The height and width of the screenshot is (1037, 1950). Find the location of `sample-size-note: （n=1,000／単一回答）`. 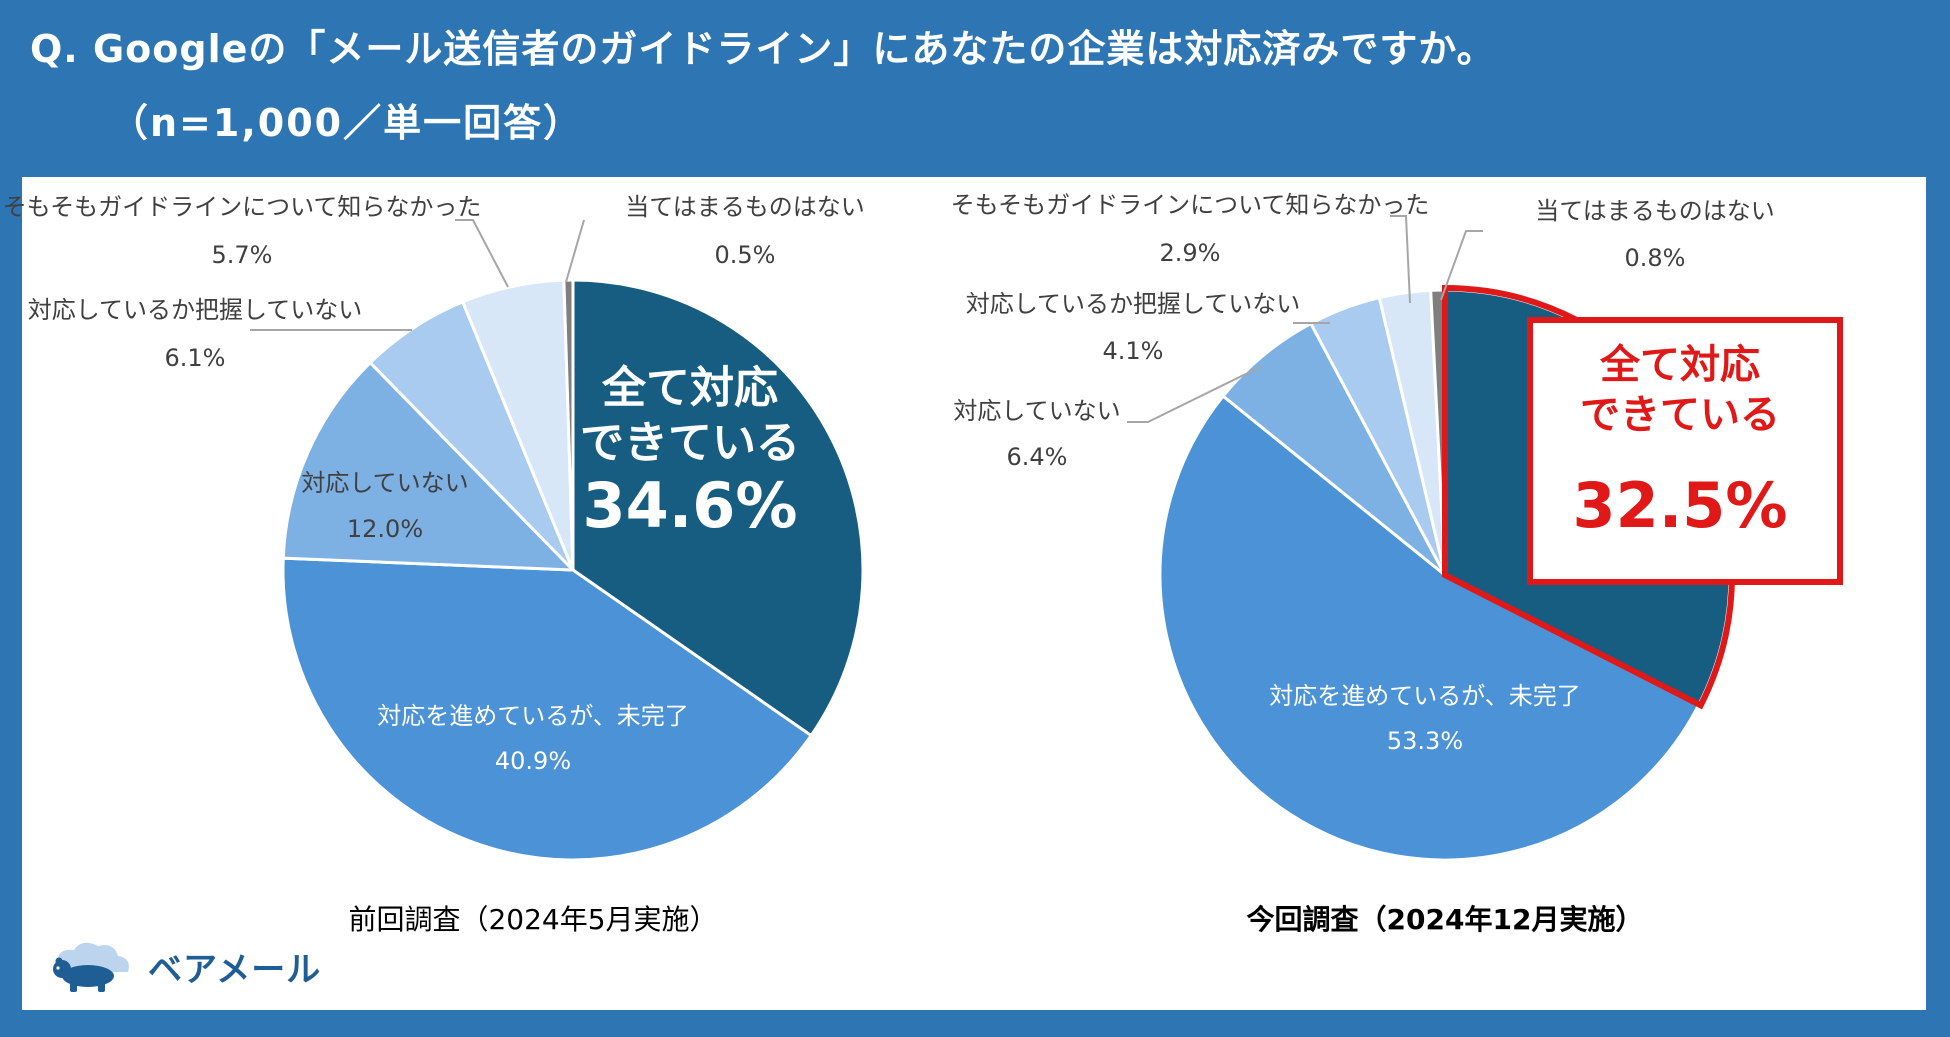

sample-size-note: （n=1,000／単一回答） is located at coordinates (347, 123).